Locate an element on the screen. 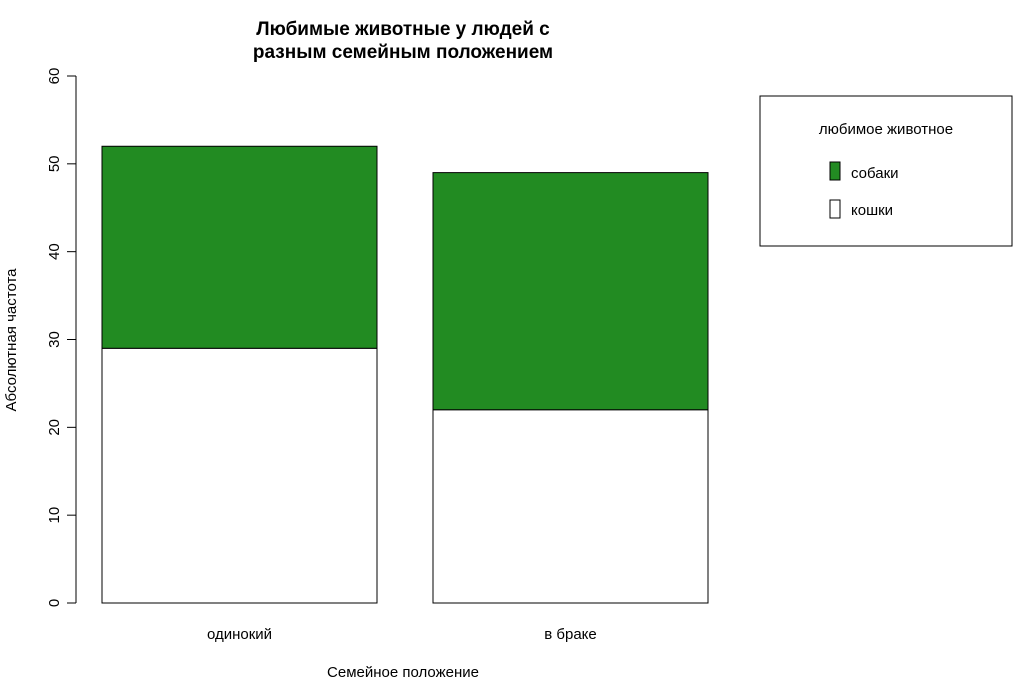 The image size is (1021, 700). legend-box is located at coordinates (886, 171).